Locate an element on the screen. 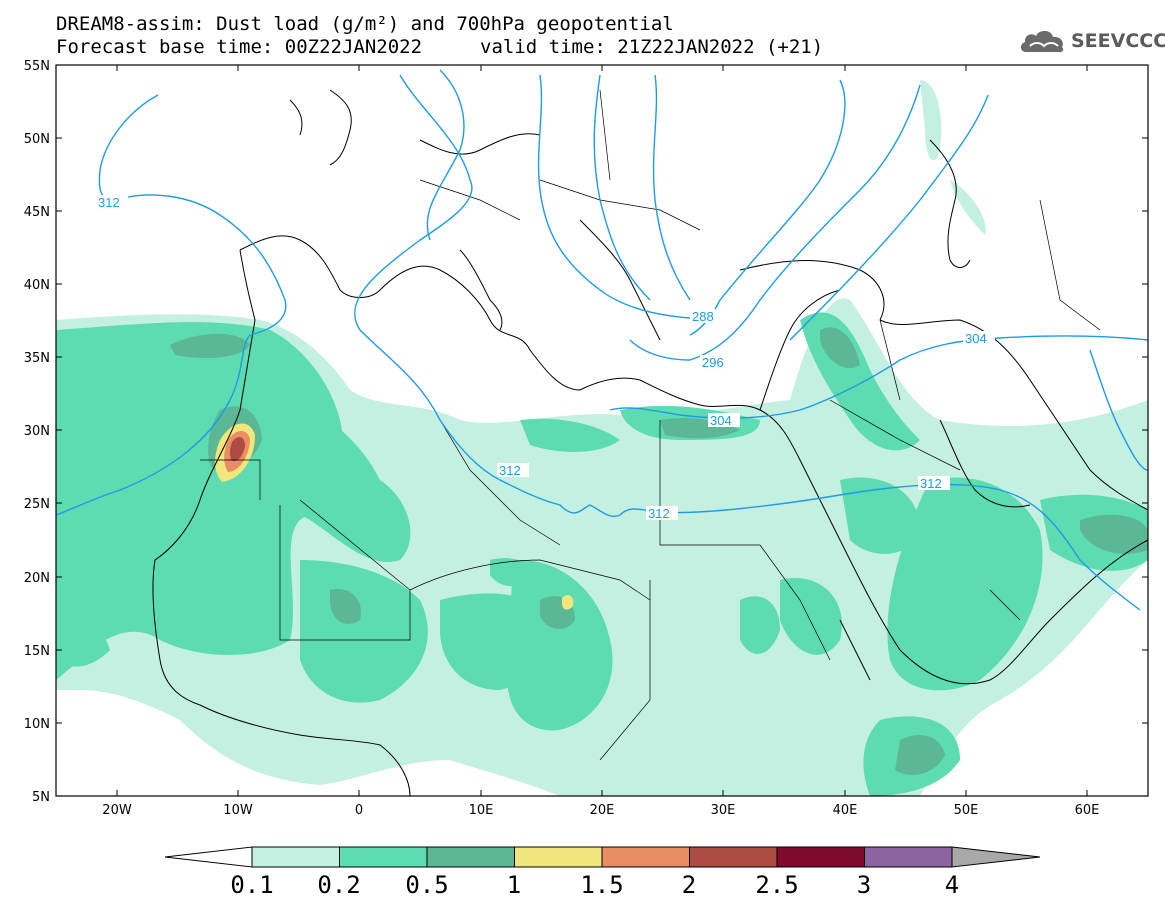  contour-label: 296 is located at coordinates (713, 362).